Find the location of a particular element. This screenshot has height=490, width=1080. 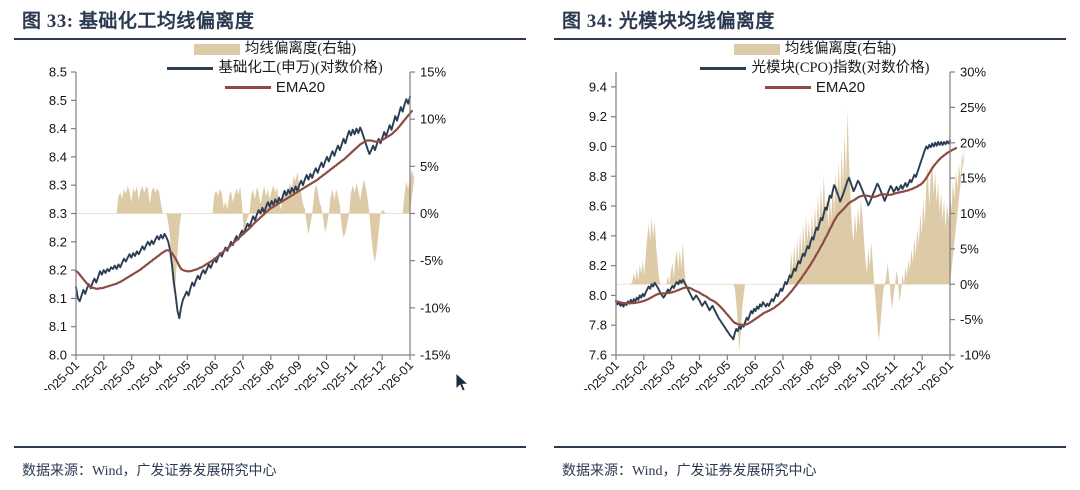

source-note-33: 数据来源：Wind，广发证券发展研究中心 is located at coordinates (149, 471).